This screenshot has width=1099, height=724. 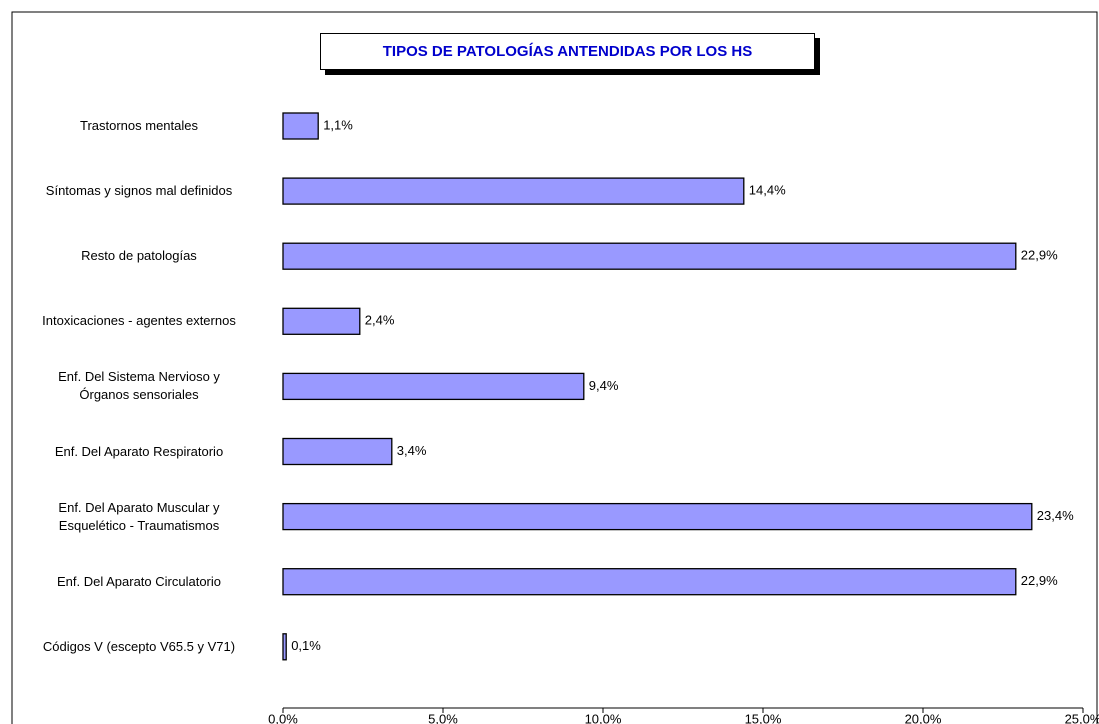 I want to click on x-tick-label: 15,0%, so click(x=763, y=717).